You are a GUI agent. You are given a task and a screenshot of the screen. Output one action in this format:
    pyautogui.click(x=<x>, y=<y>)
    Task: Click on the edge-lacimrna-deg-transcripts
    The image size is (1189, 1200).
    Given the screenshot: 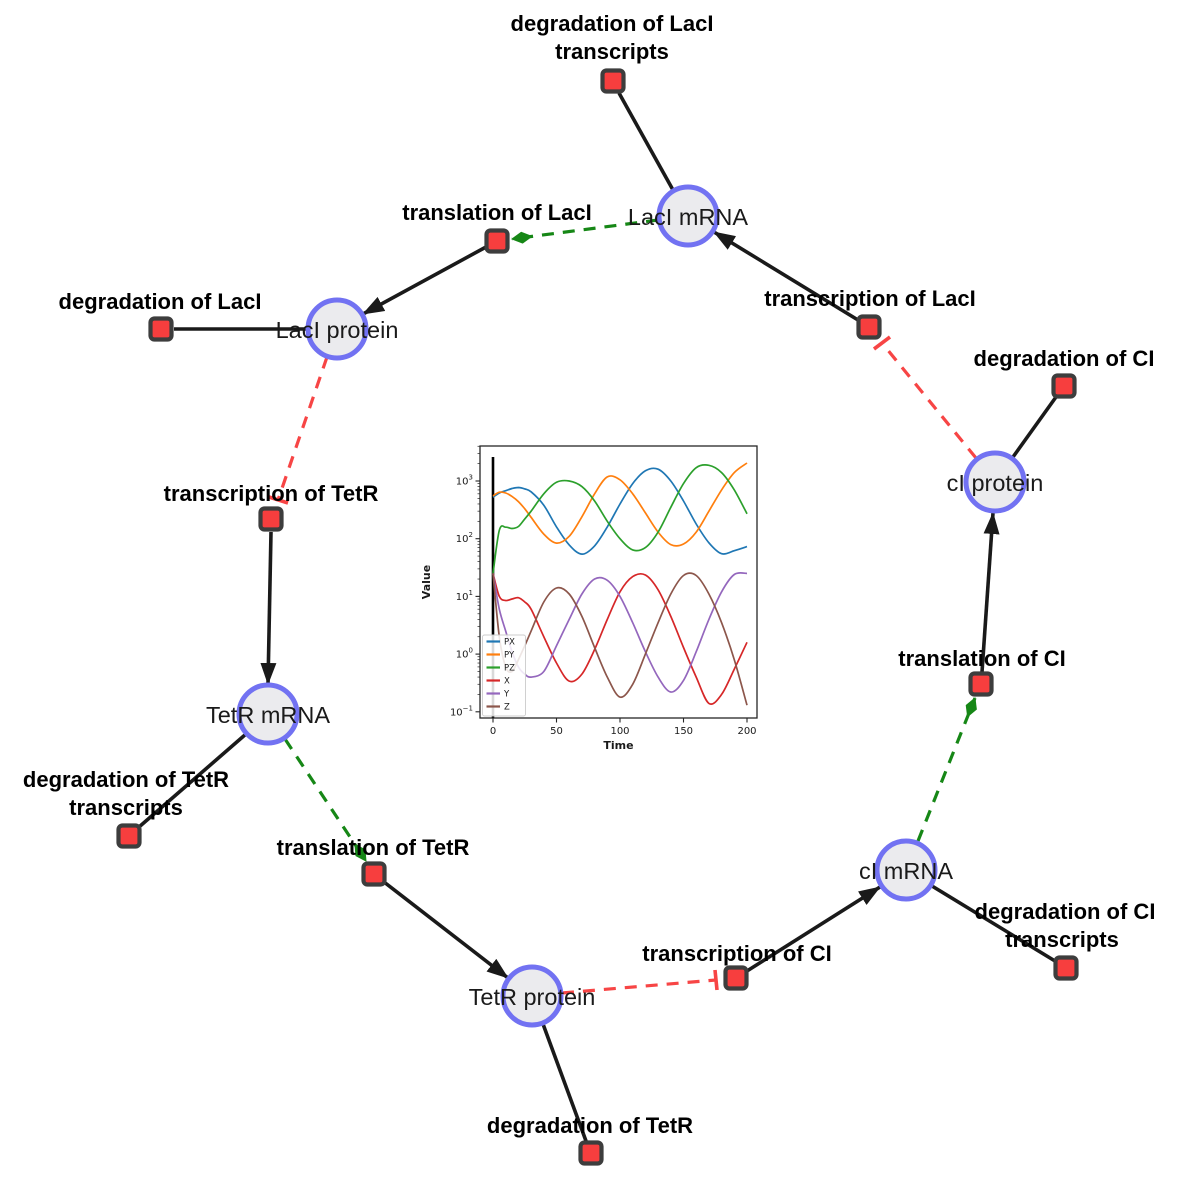 What is the action you would take?
    pyautogui.click(x=646, y=141)
    